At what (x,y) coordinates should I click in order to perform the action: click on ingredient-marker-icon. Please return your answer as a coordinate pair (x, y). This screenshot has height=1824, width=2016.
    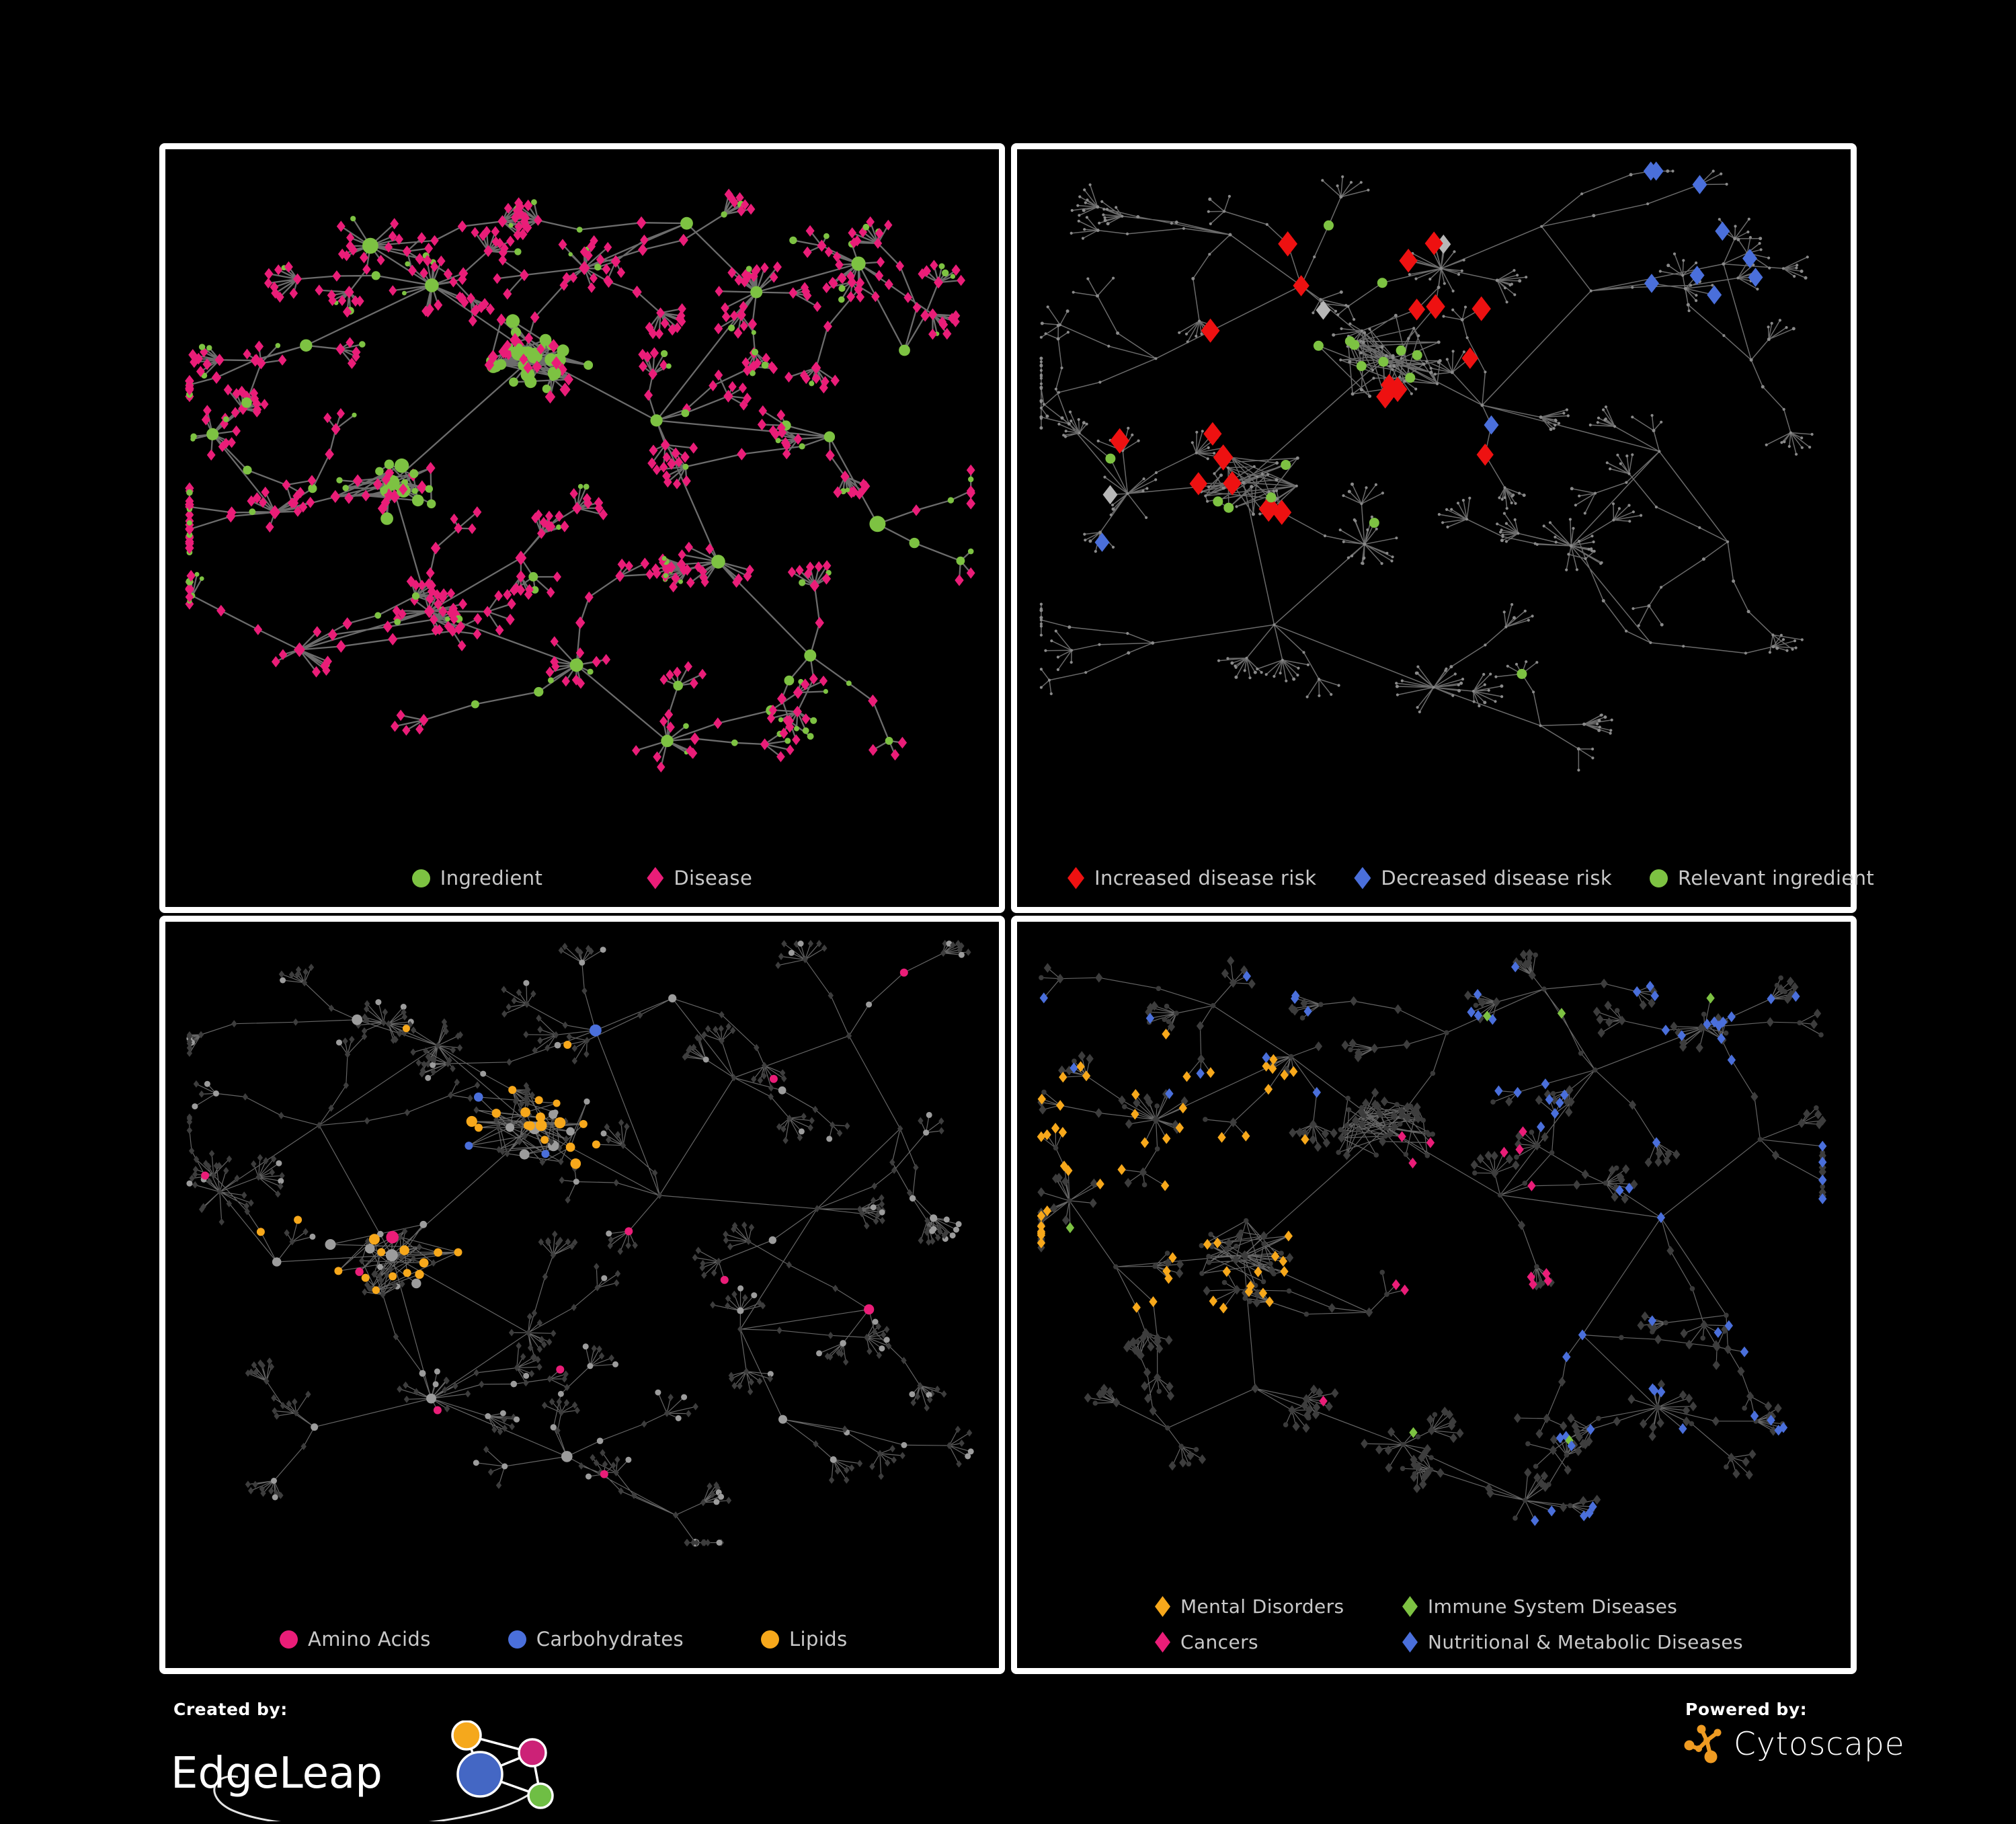
    Looking at the image, I should click on (420, 878).